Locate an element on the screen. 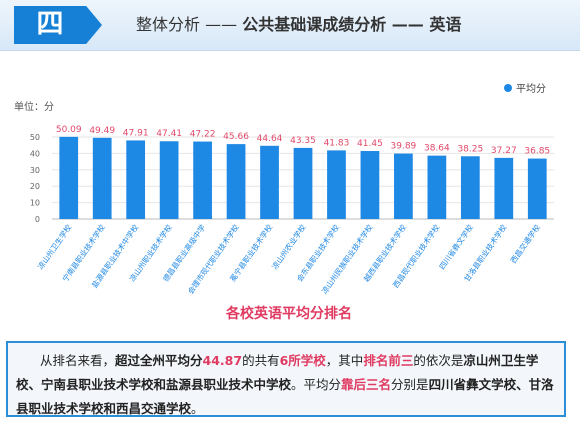 This screenshot has height=434, width=580. summary-bottom-three-label: 靠后三名 is located at coordinates (366, 384).